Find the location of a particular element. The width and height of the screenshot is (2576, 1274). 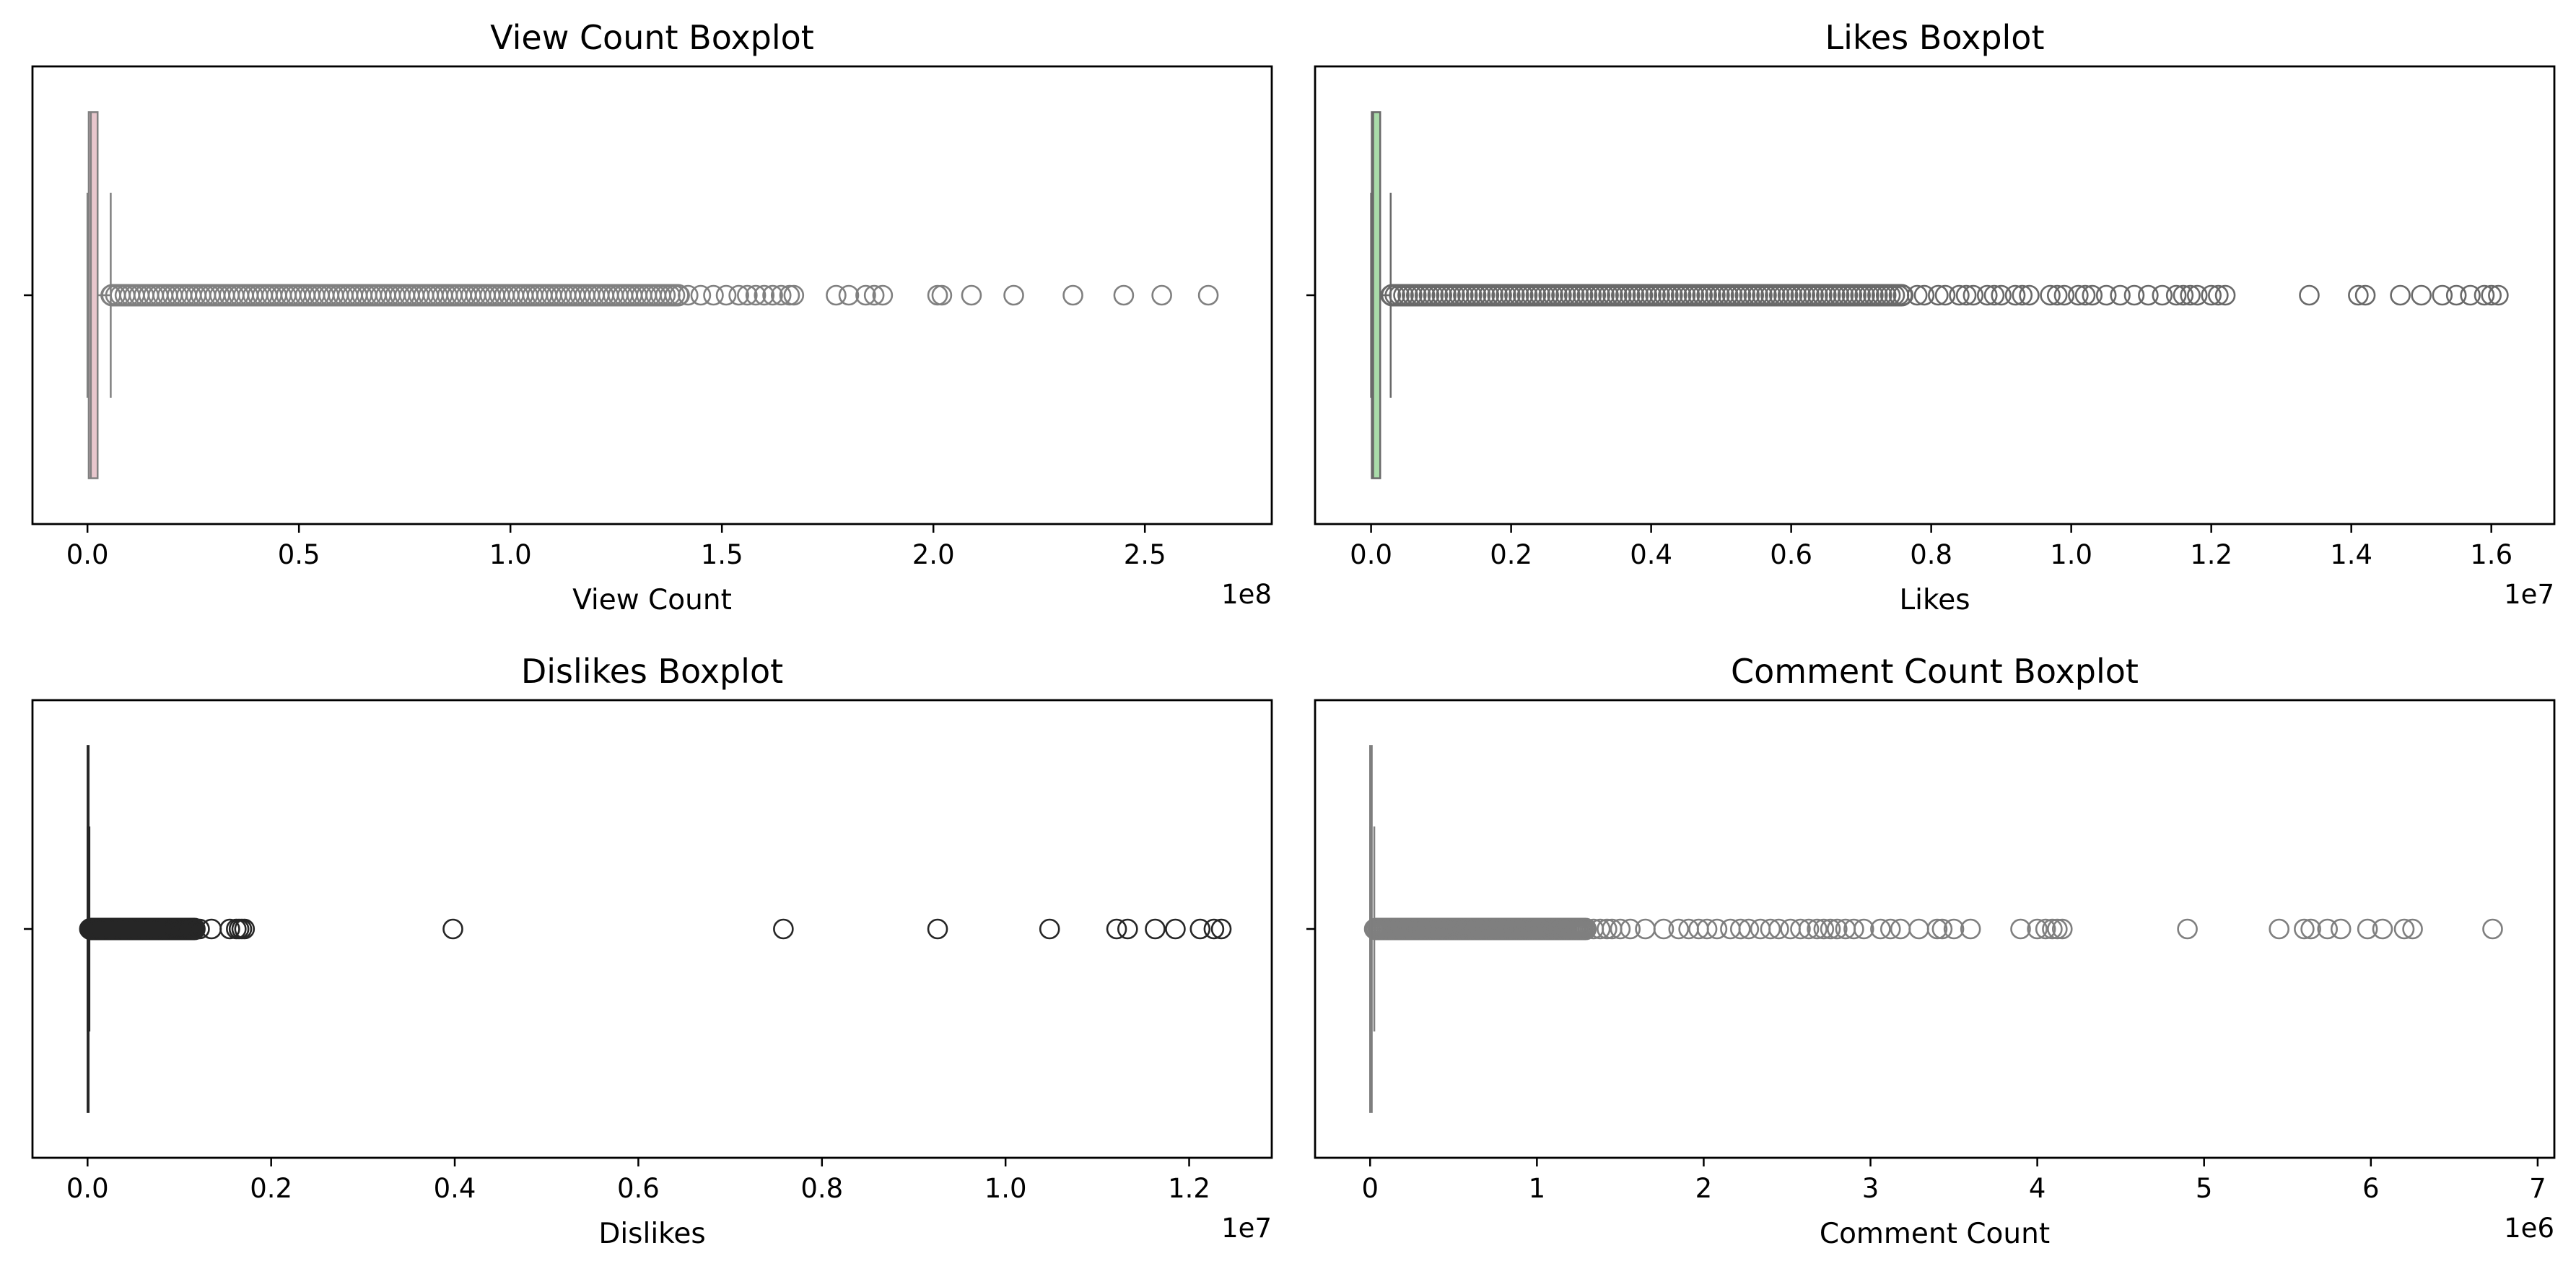

x-tick-label: 0.5 is located at coordinates (299, 554).